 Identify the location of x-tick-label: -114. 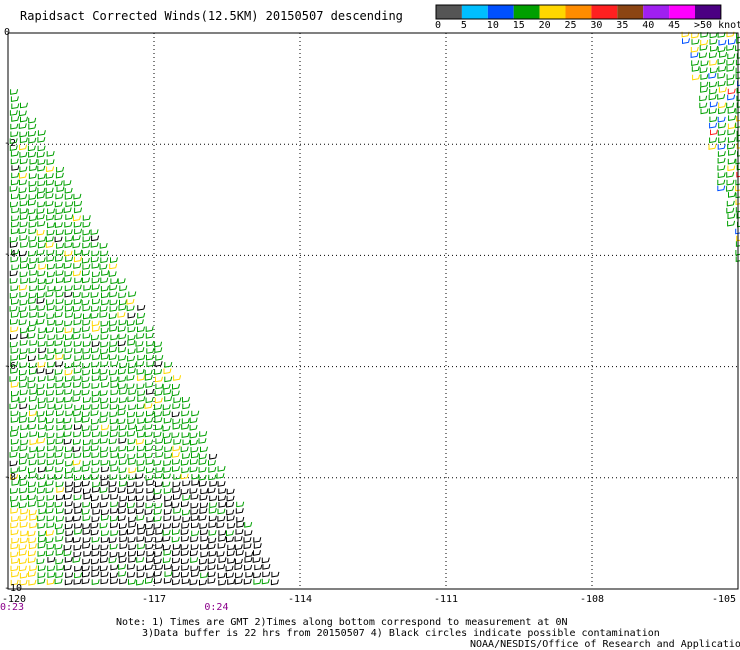
(300, 599).